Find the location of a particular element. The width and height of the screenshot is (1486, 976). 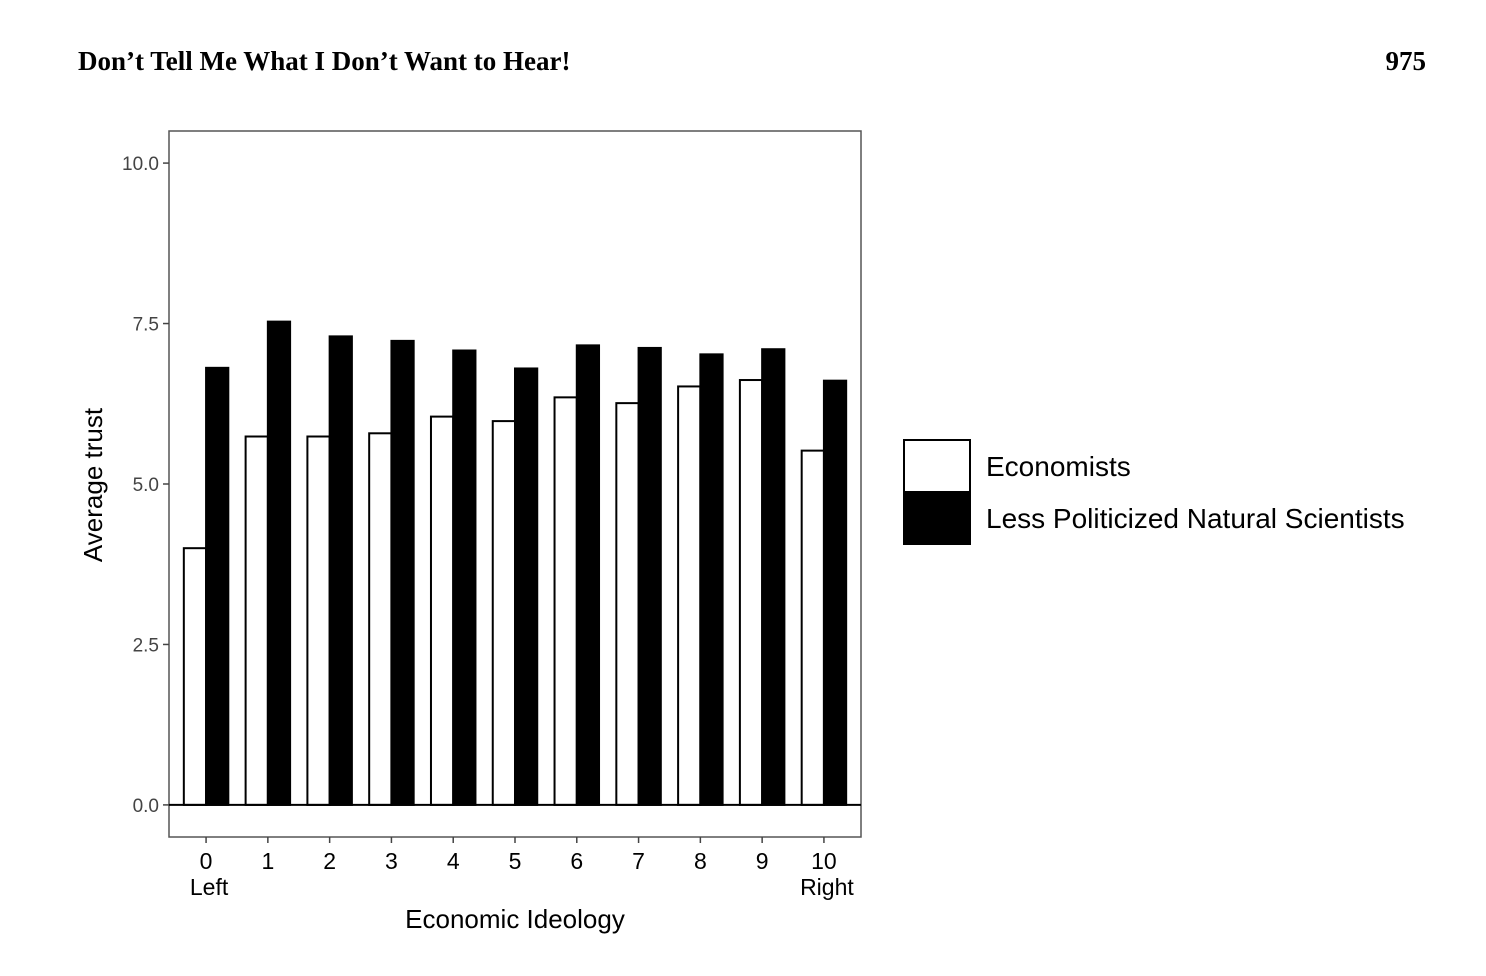

legend-key-economists is located at coordinates (937, 466).